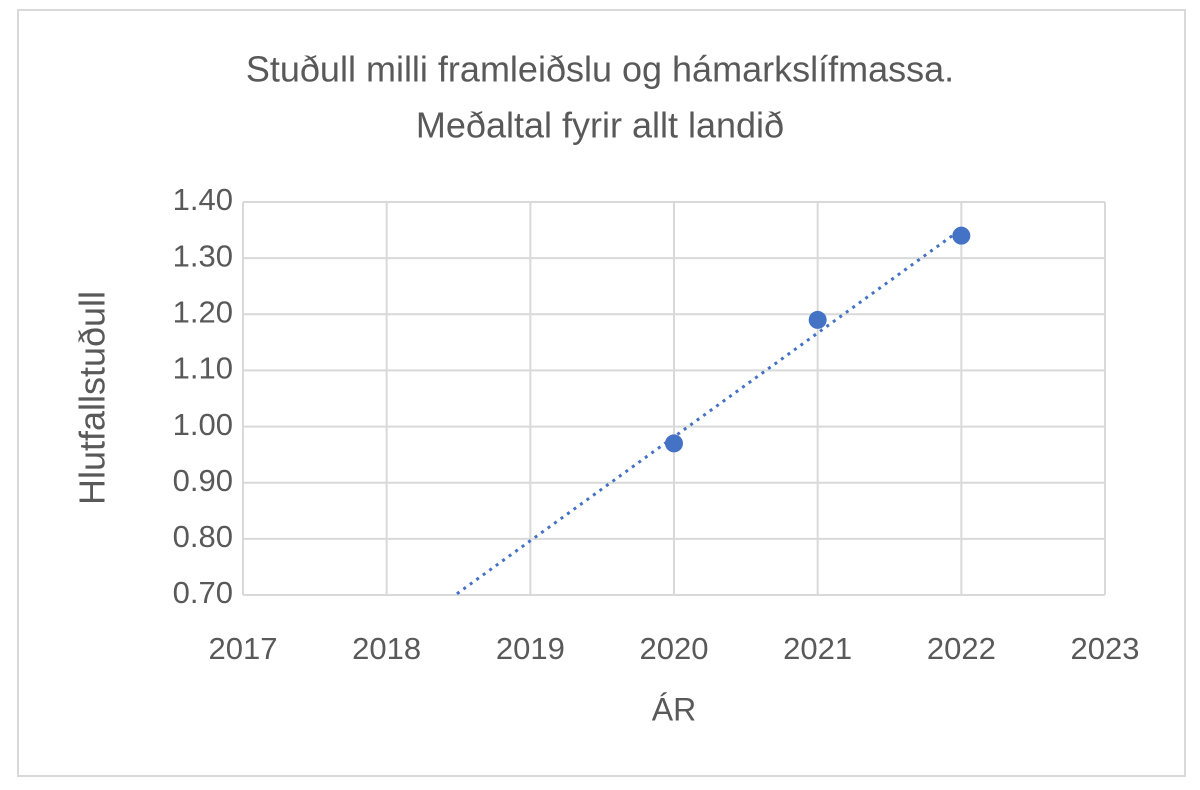 This screenshot has width=1200, height=790. Describe the element at coordinates (203, 199) in the screenshot. I see `y-tick-label: 1.40` at that location.